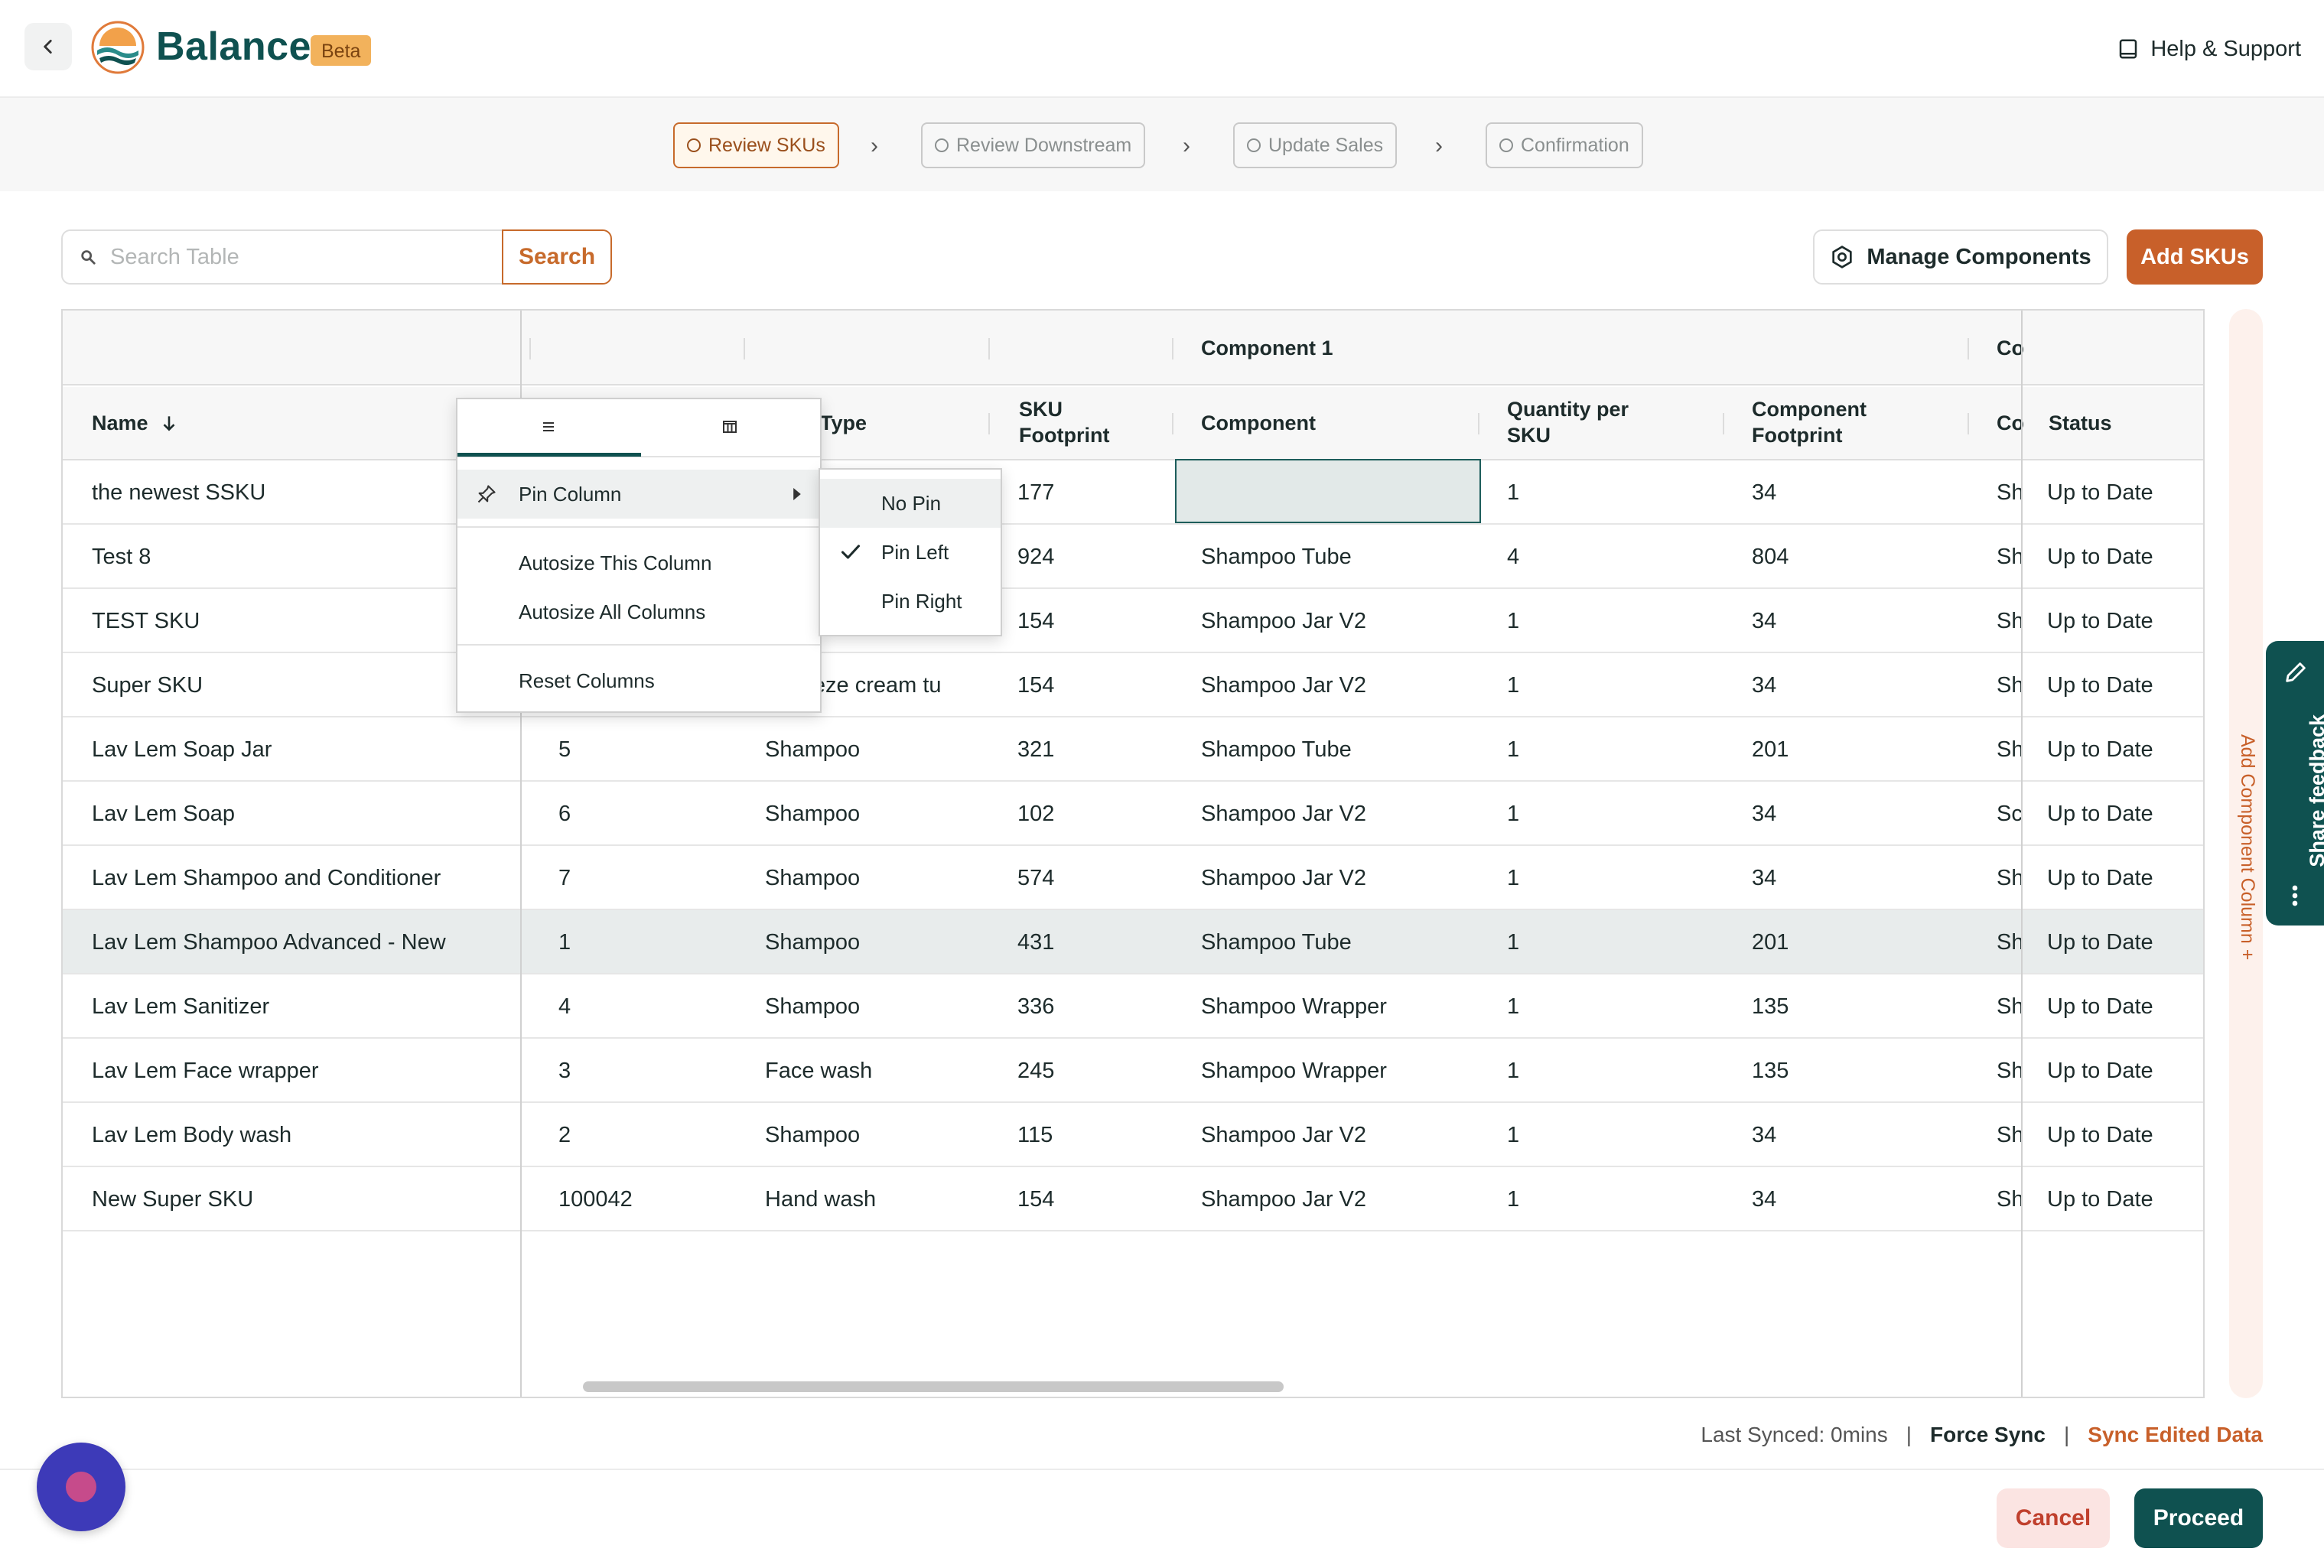 The image size is (2324, 1568). Describe the element at coordinates (1036, 621) in the screenshot. I see `cell-sku-footprint: 154` at that location.